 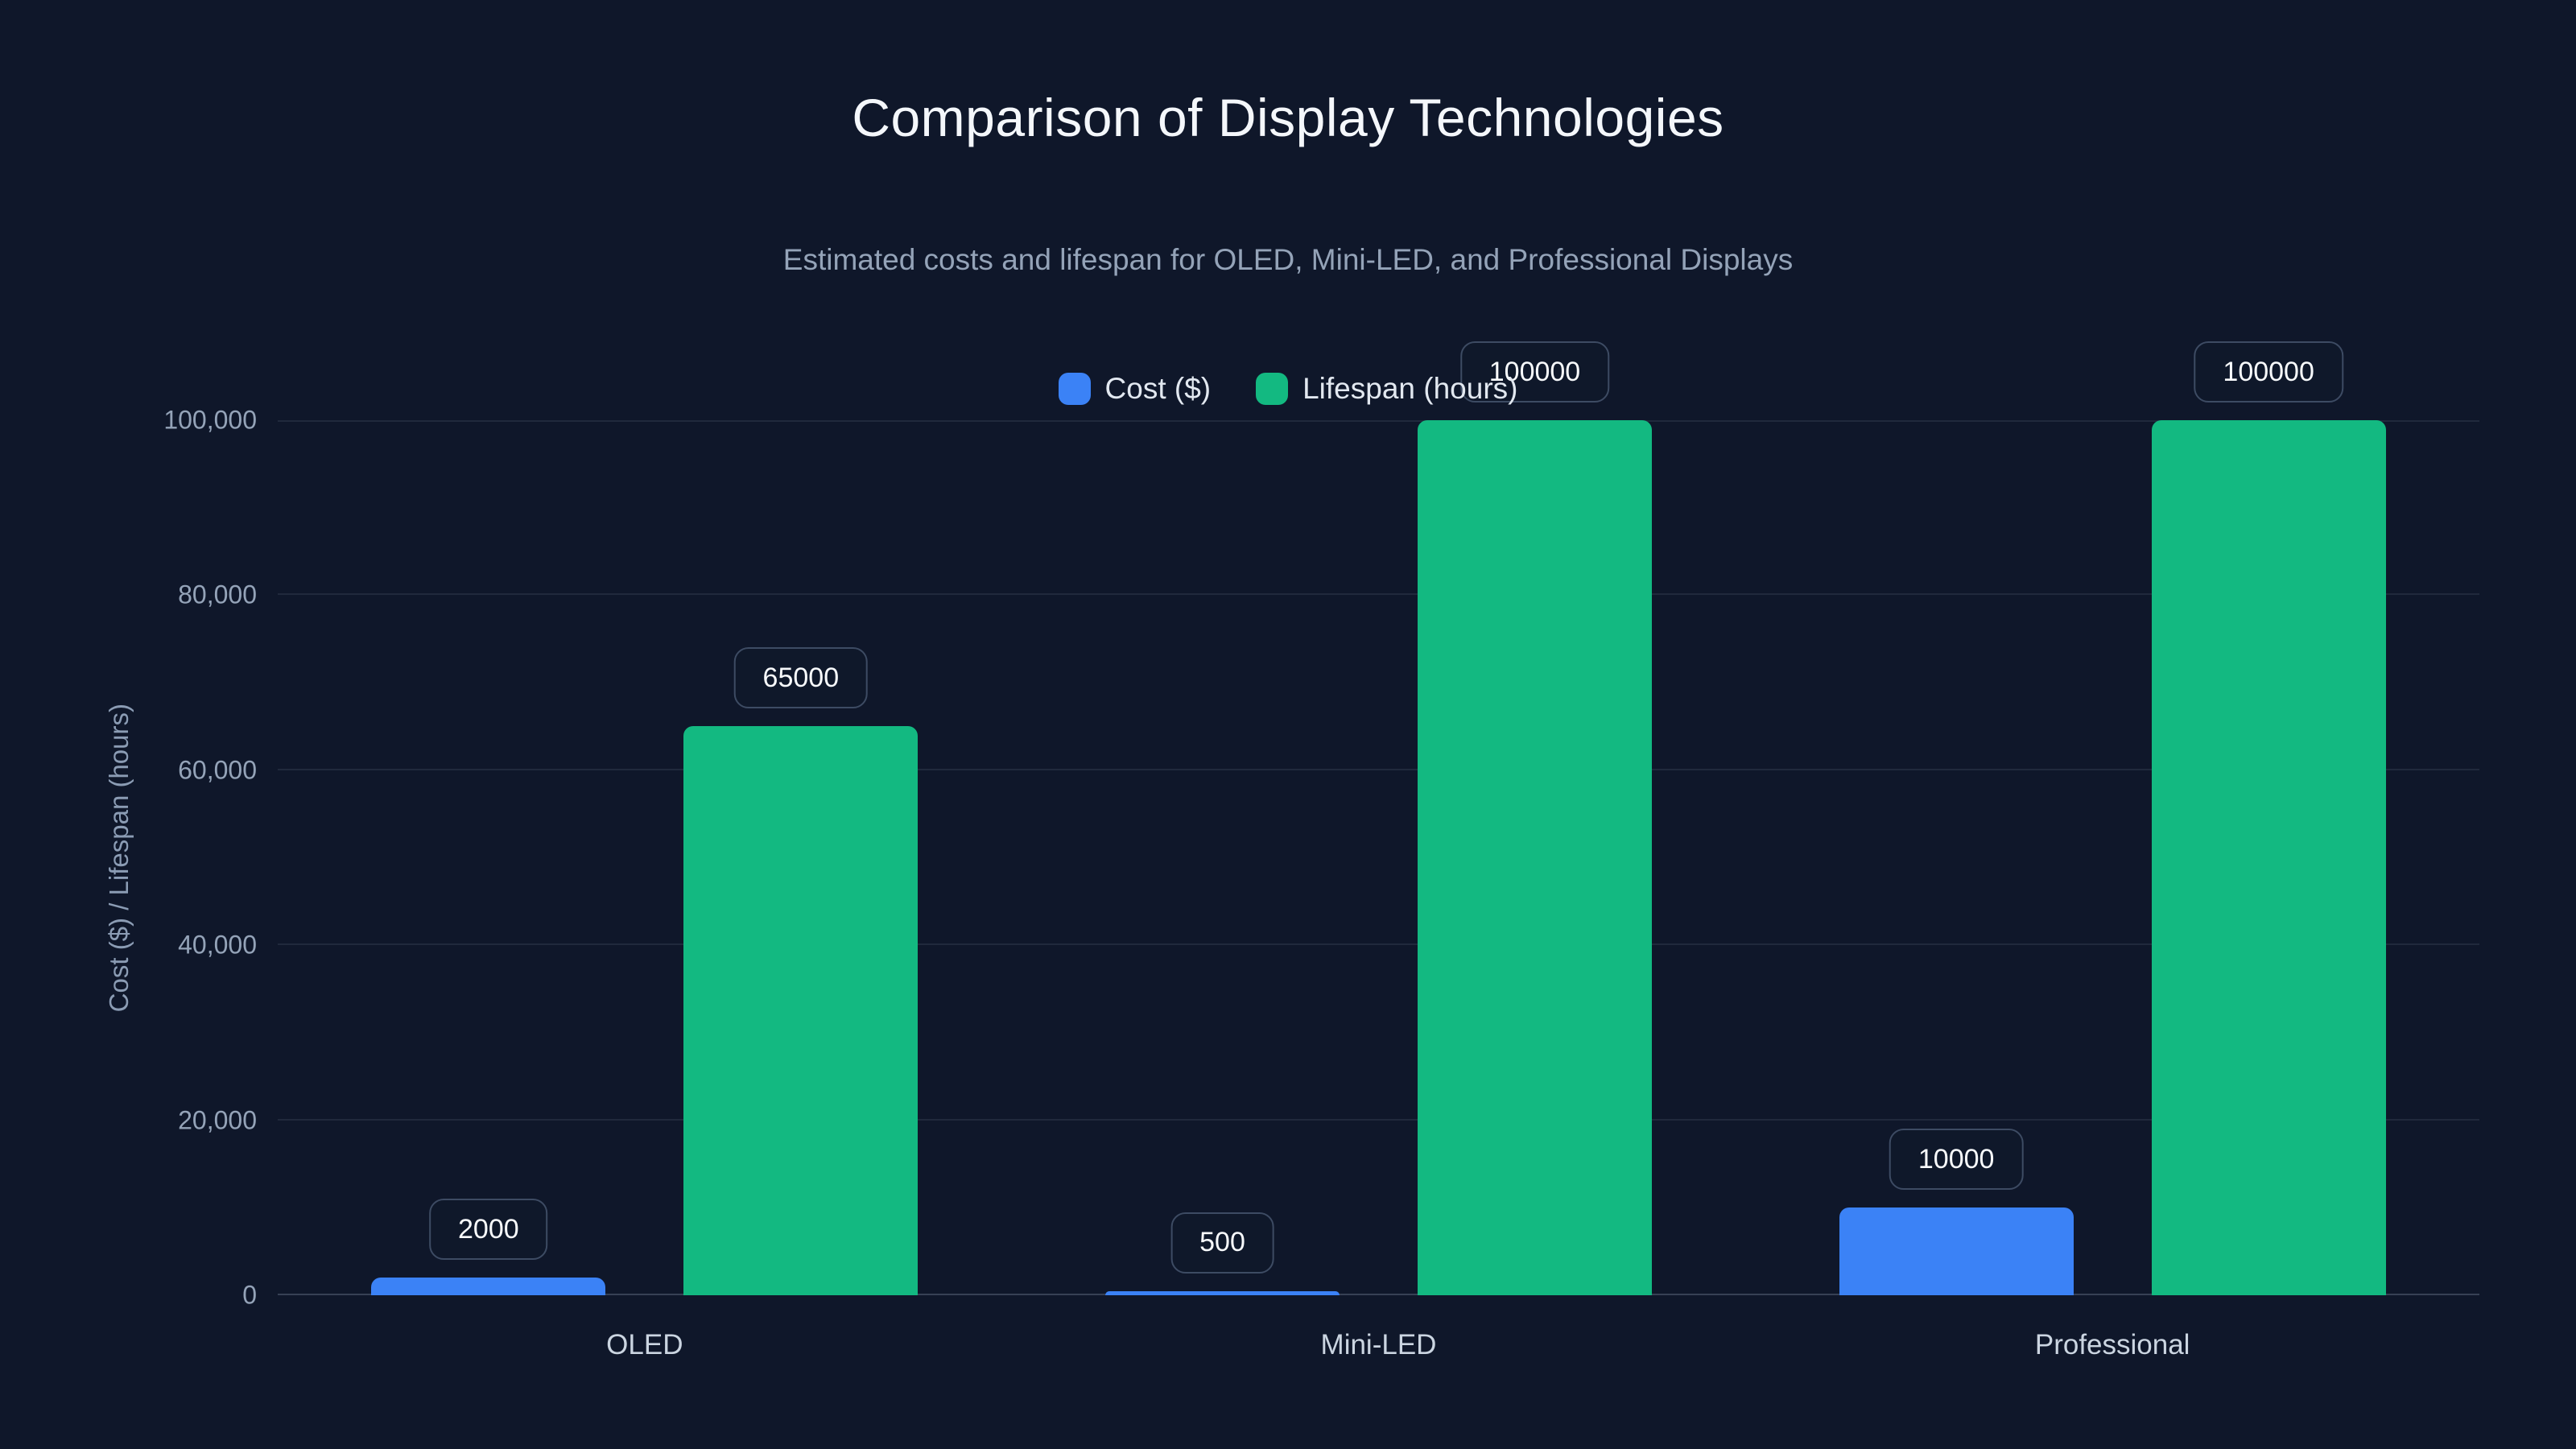 What do you see at coordinates (488, 1230) in the screenshot?
I see `value-label-oled-cost: 2000` at bounding box center [488, 1230].